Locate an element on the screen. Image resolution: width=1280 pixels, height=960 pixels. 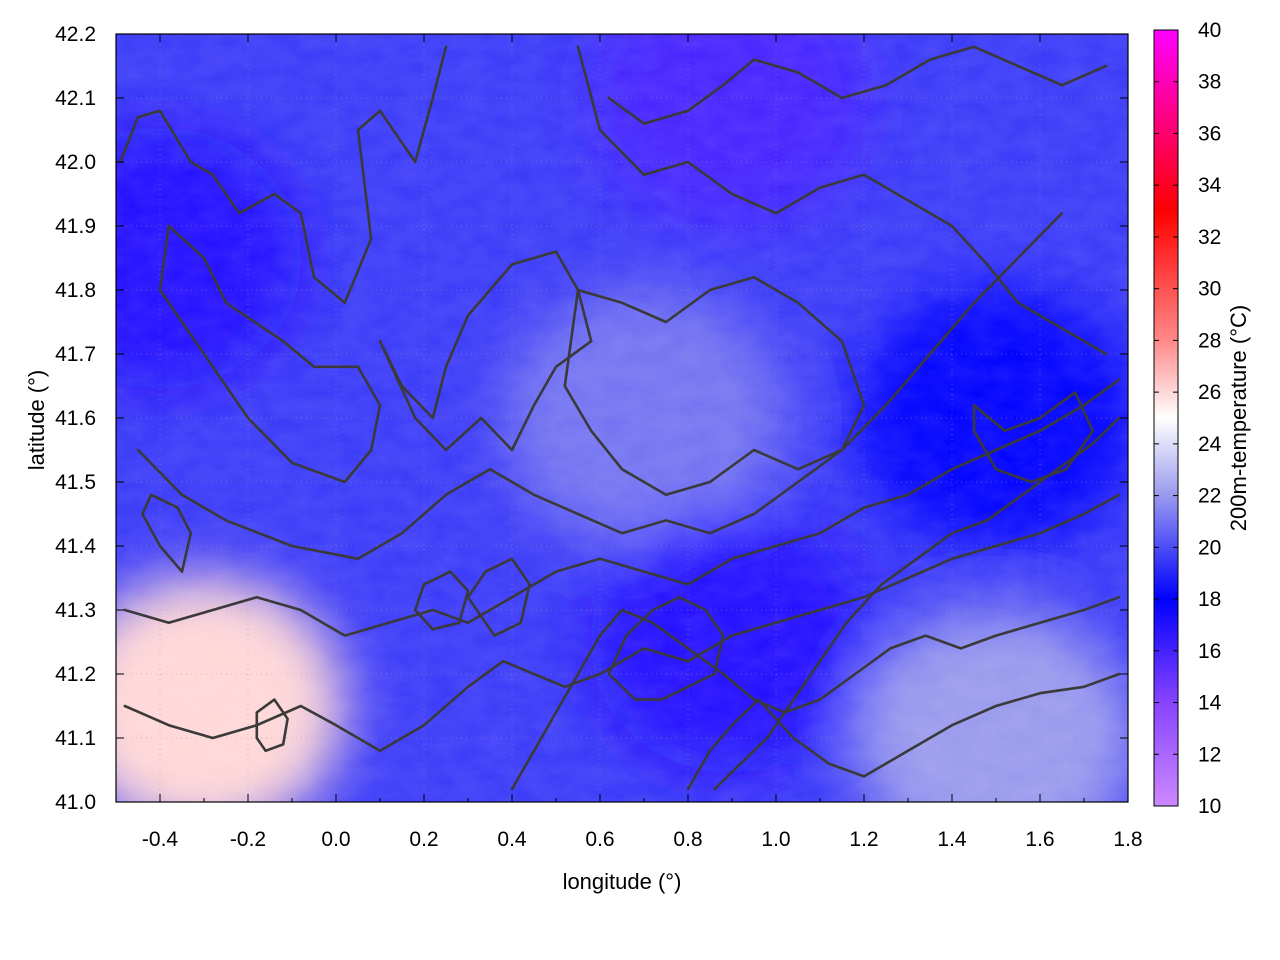
colorbar-ticks is located at coordinates (1166, 418).